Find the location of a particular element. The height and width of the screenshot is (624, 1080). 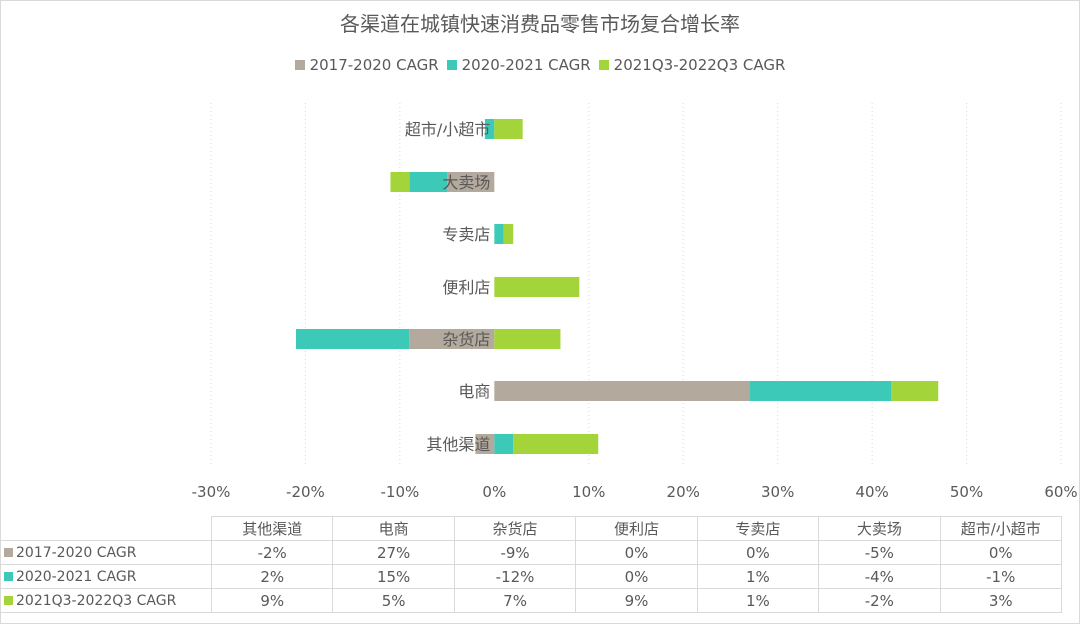

table-row-header: 2017-2020 CAGR is located at coordinates (106, 552).